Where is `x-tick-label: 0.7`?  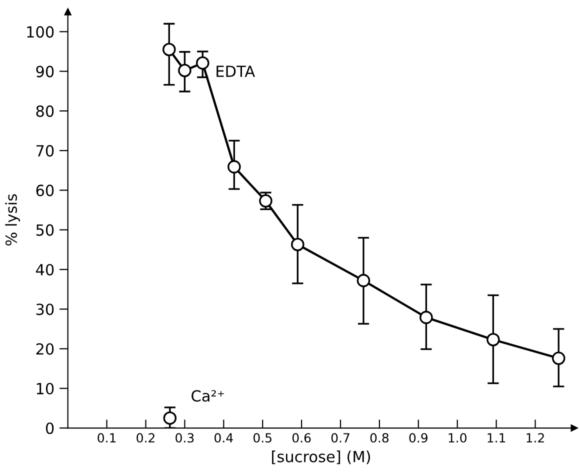 x-tick-label: 0.7 is located at coordinates (340, 438).